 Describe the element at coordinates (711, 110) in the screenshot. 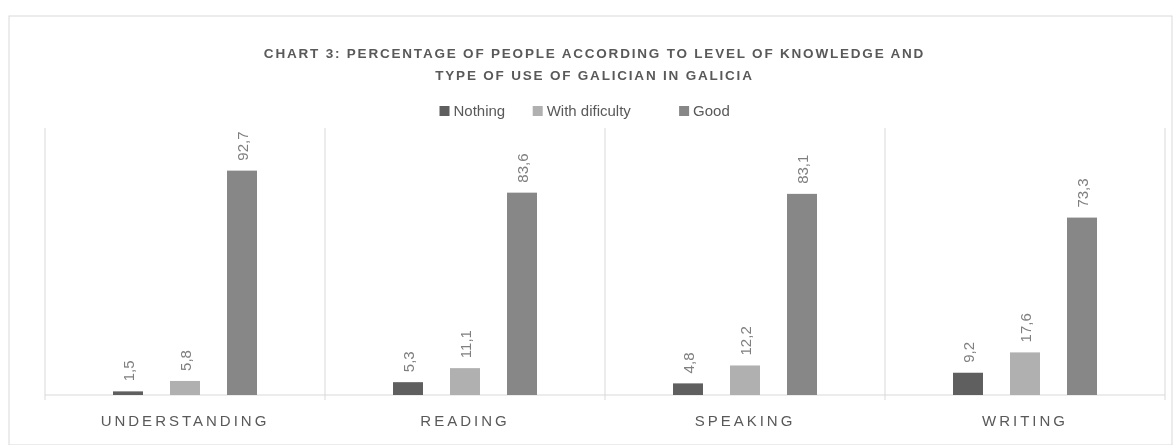

I see `legend-label: Good` at that location.